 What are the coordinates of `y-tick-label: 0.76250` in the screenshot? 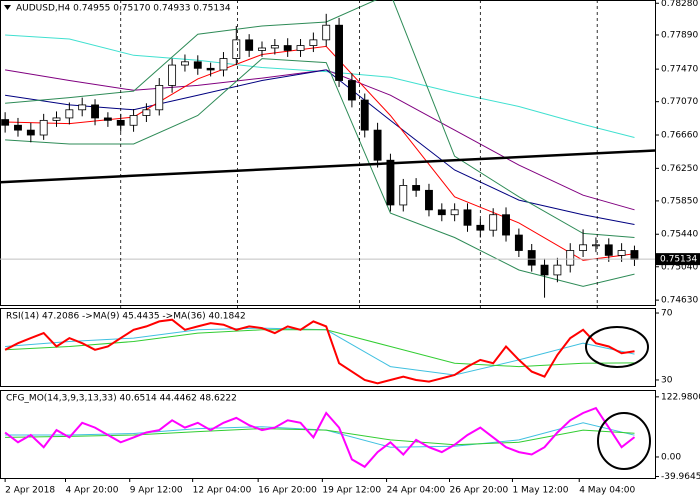 It's located at (679, 169).